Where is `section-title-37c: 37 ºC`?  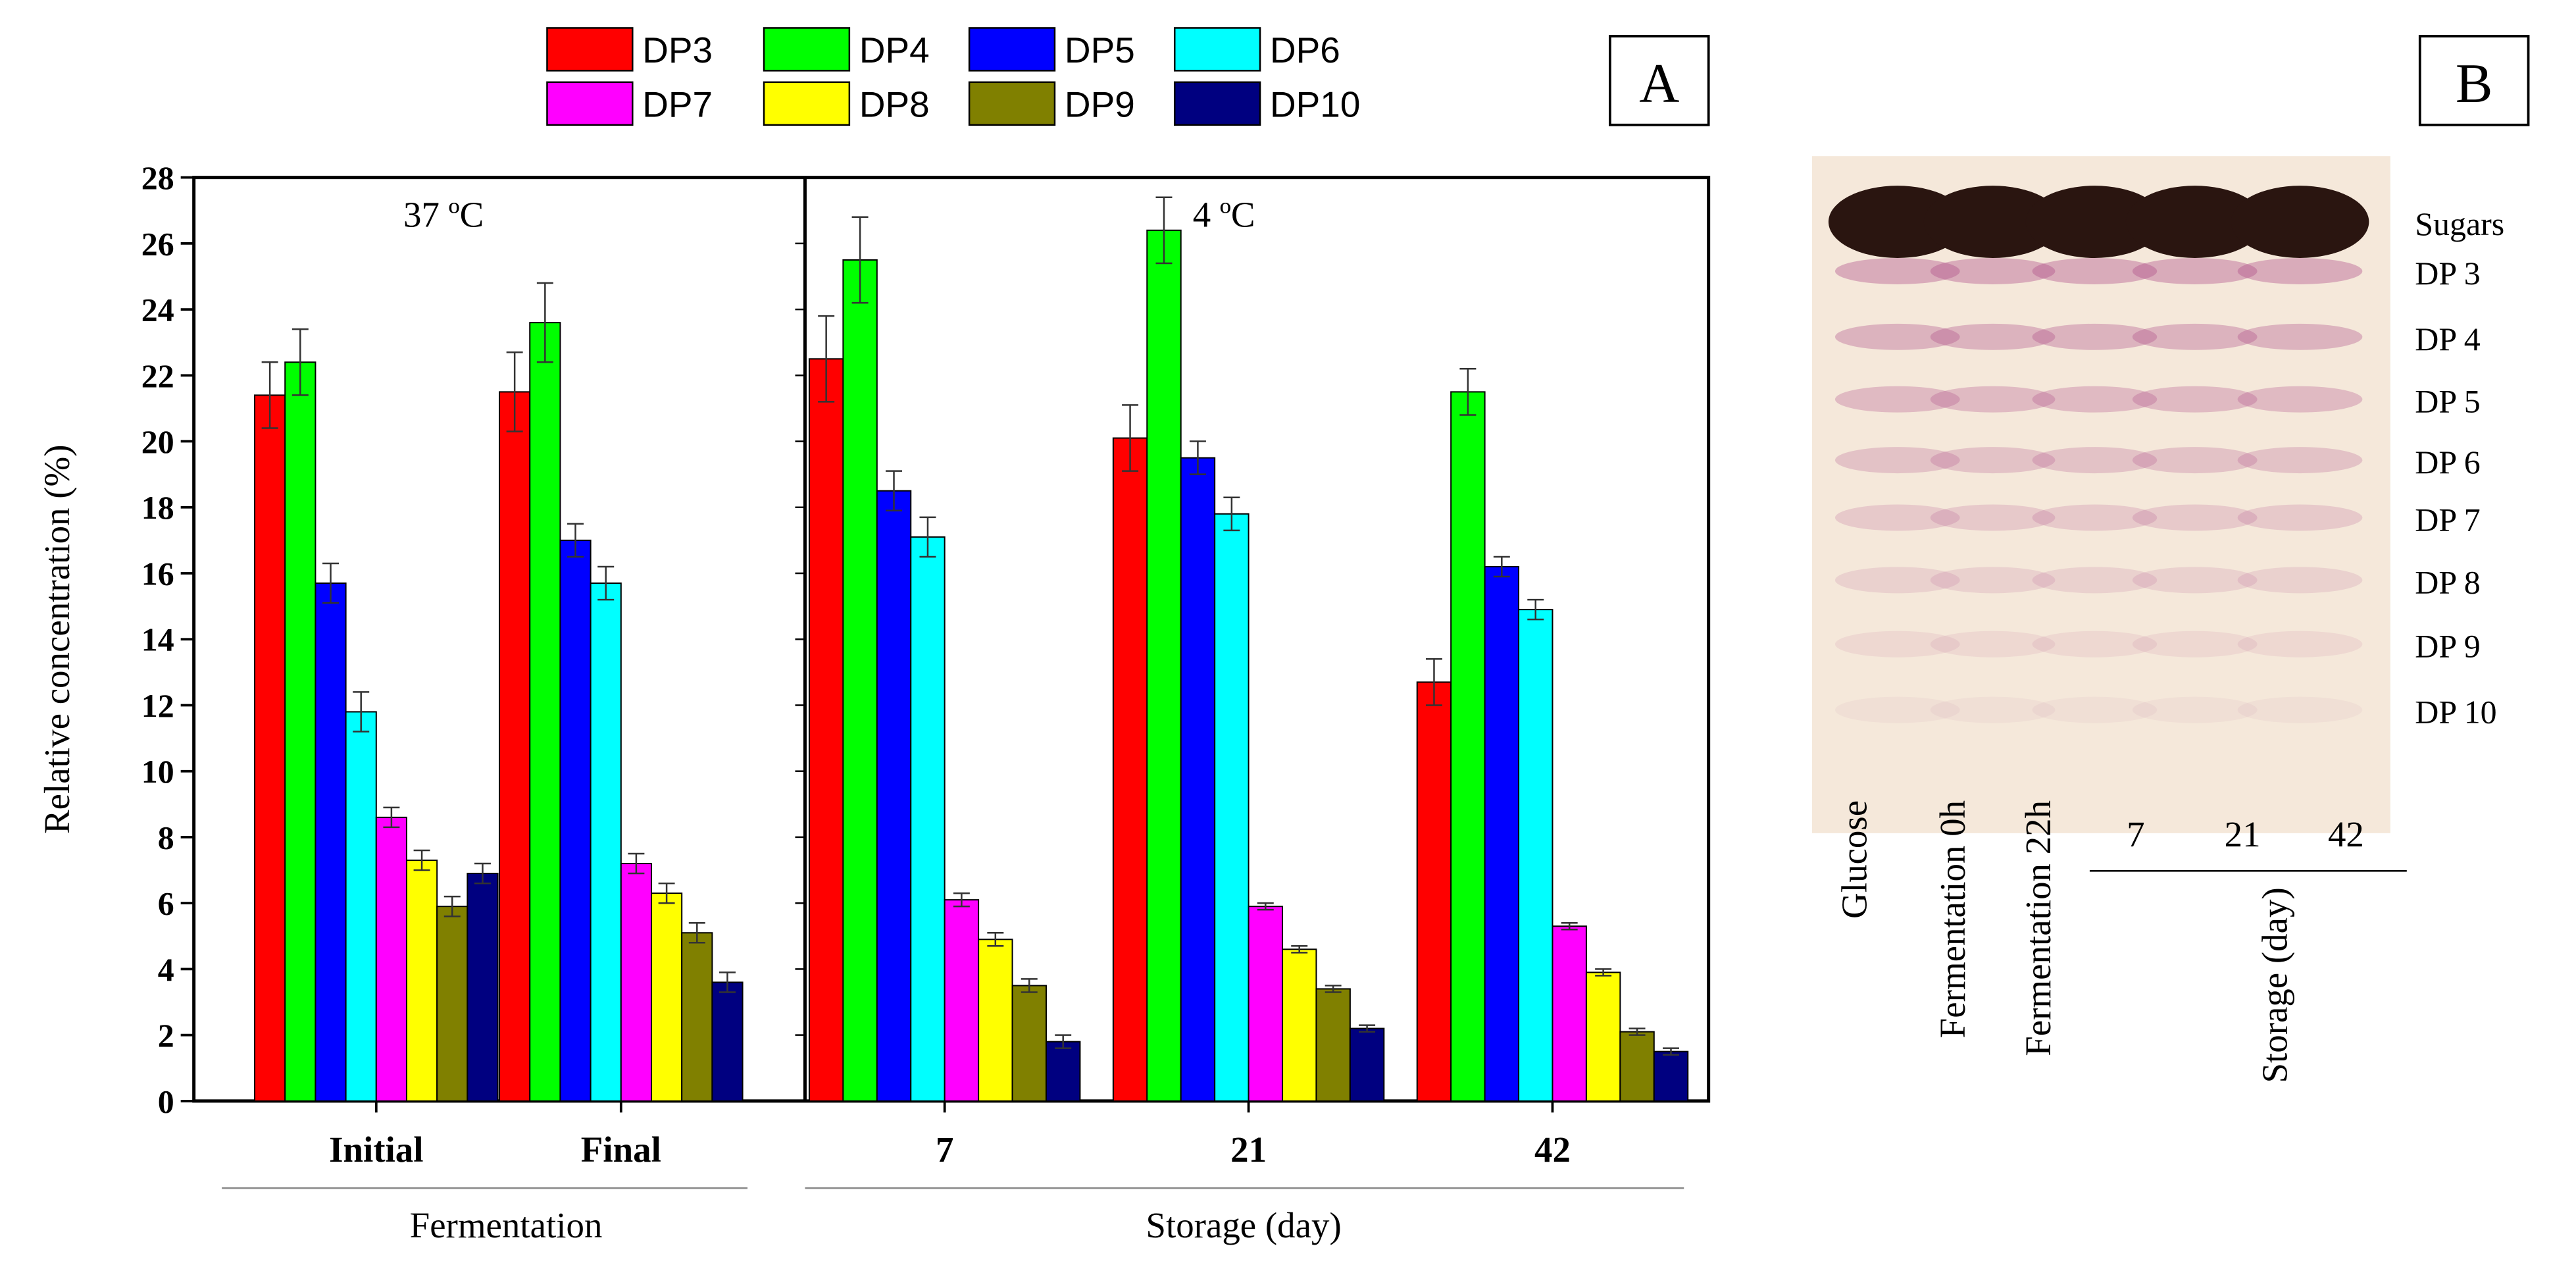
section-title-37c: 37 ºC is located at coordinates (443, 215).